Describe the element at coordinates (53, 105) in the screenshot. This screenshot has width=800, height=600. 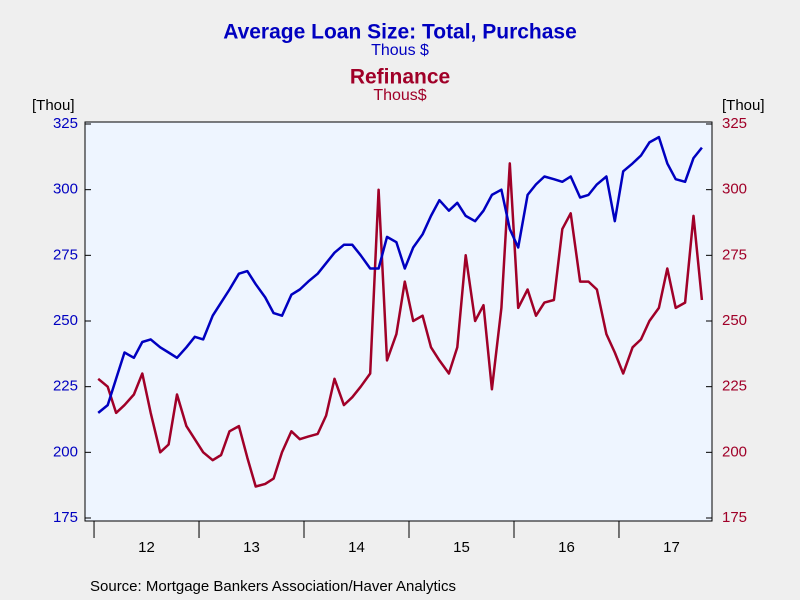
I see `y-axis-label: [Thou]` at that location.